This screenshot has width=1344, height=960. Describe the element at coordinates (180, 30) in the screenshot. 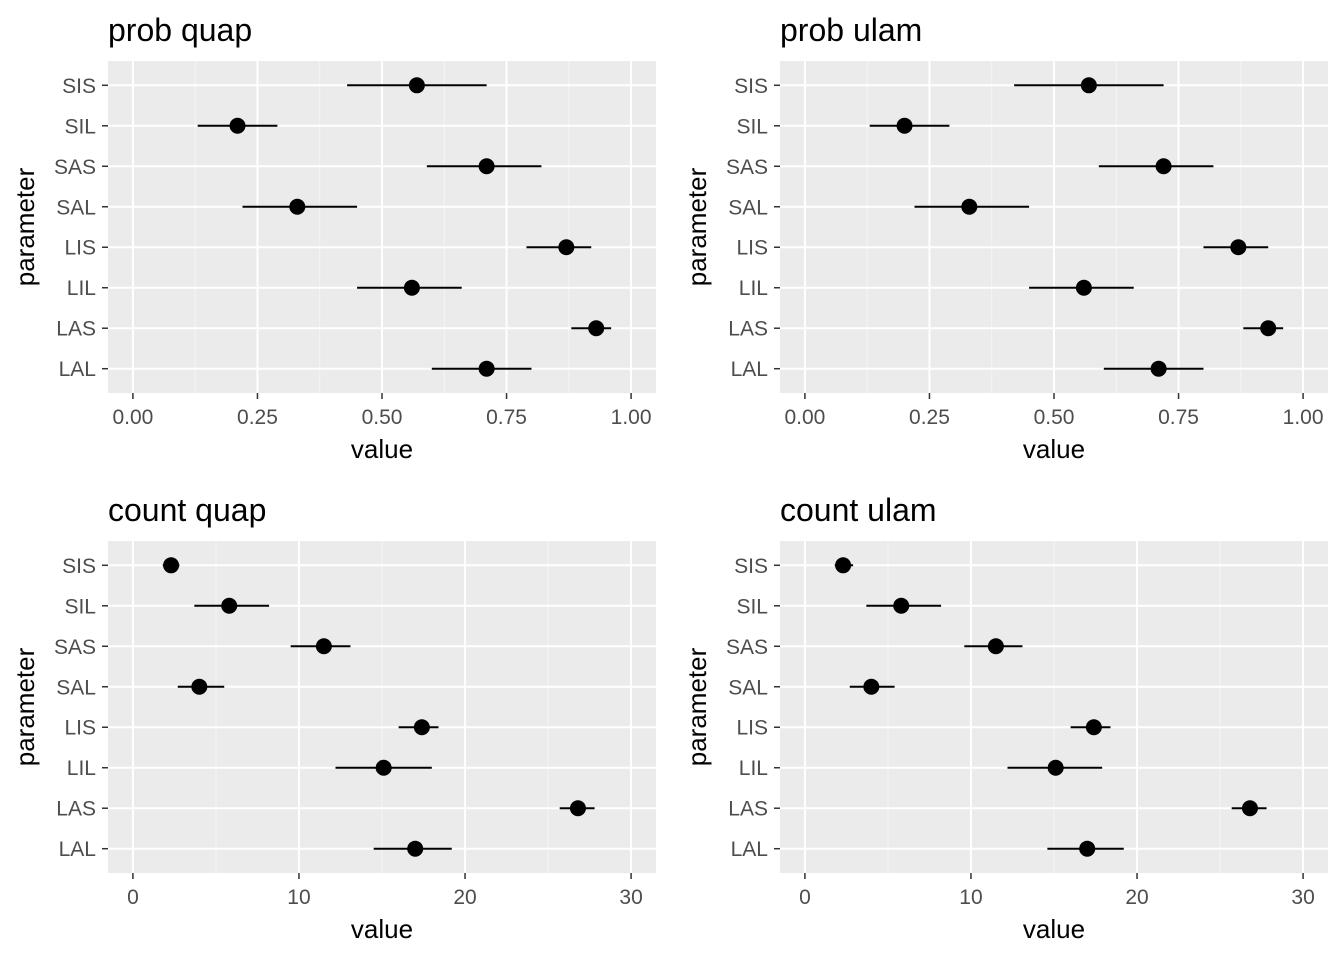

I see `panel-title: prob quap` at that location.